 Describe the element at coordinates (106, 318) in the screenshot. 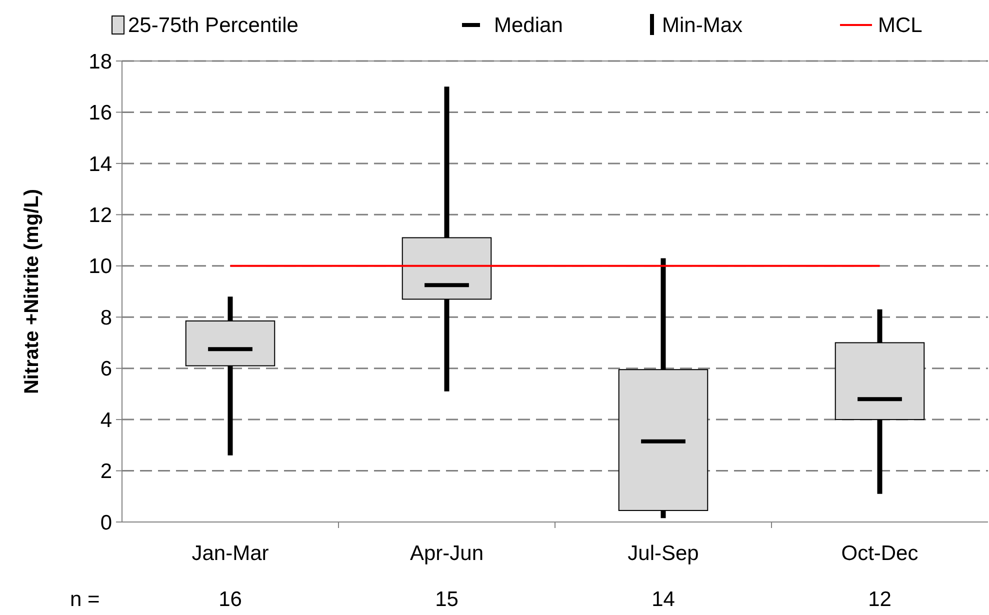

I see `y-tick-label: 8` at that location.